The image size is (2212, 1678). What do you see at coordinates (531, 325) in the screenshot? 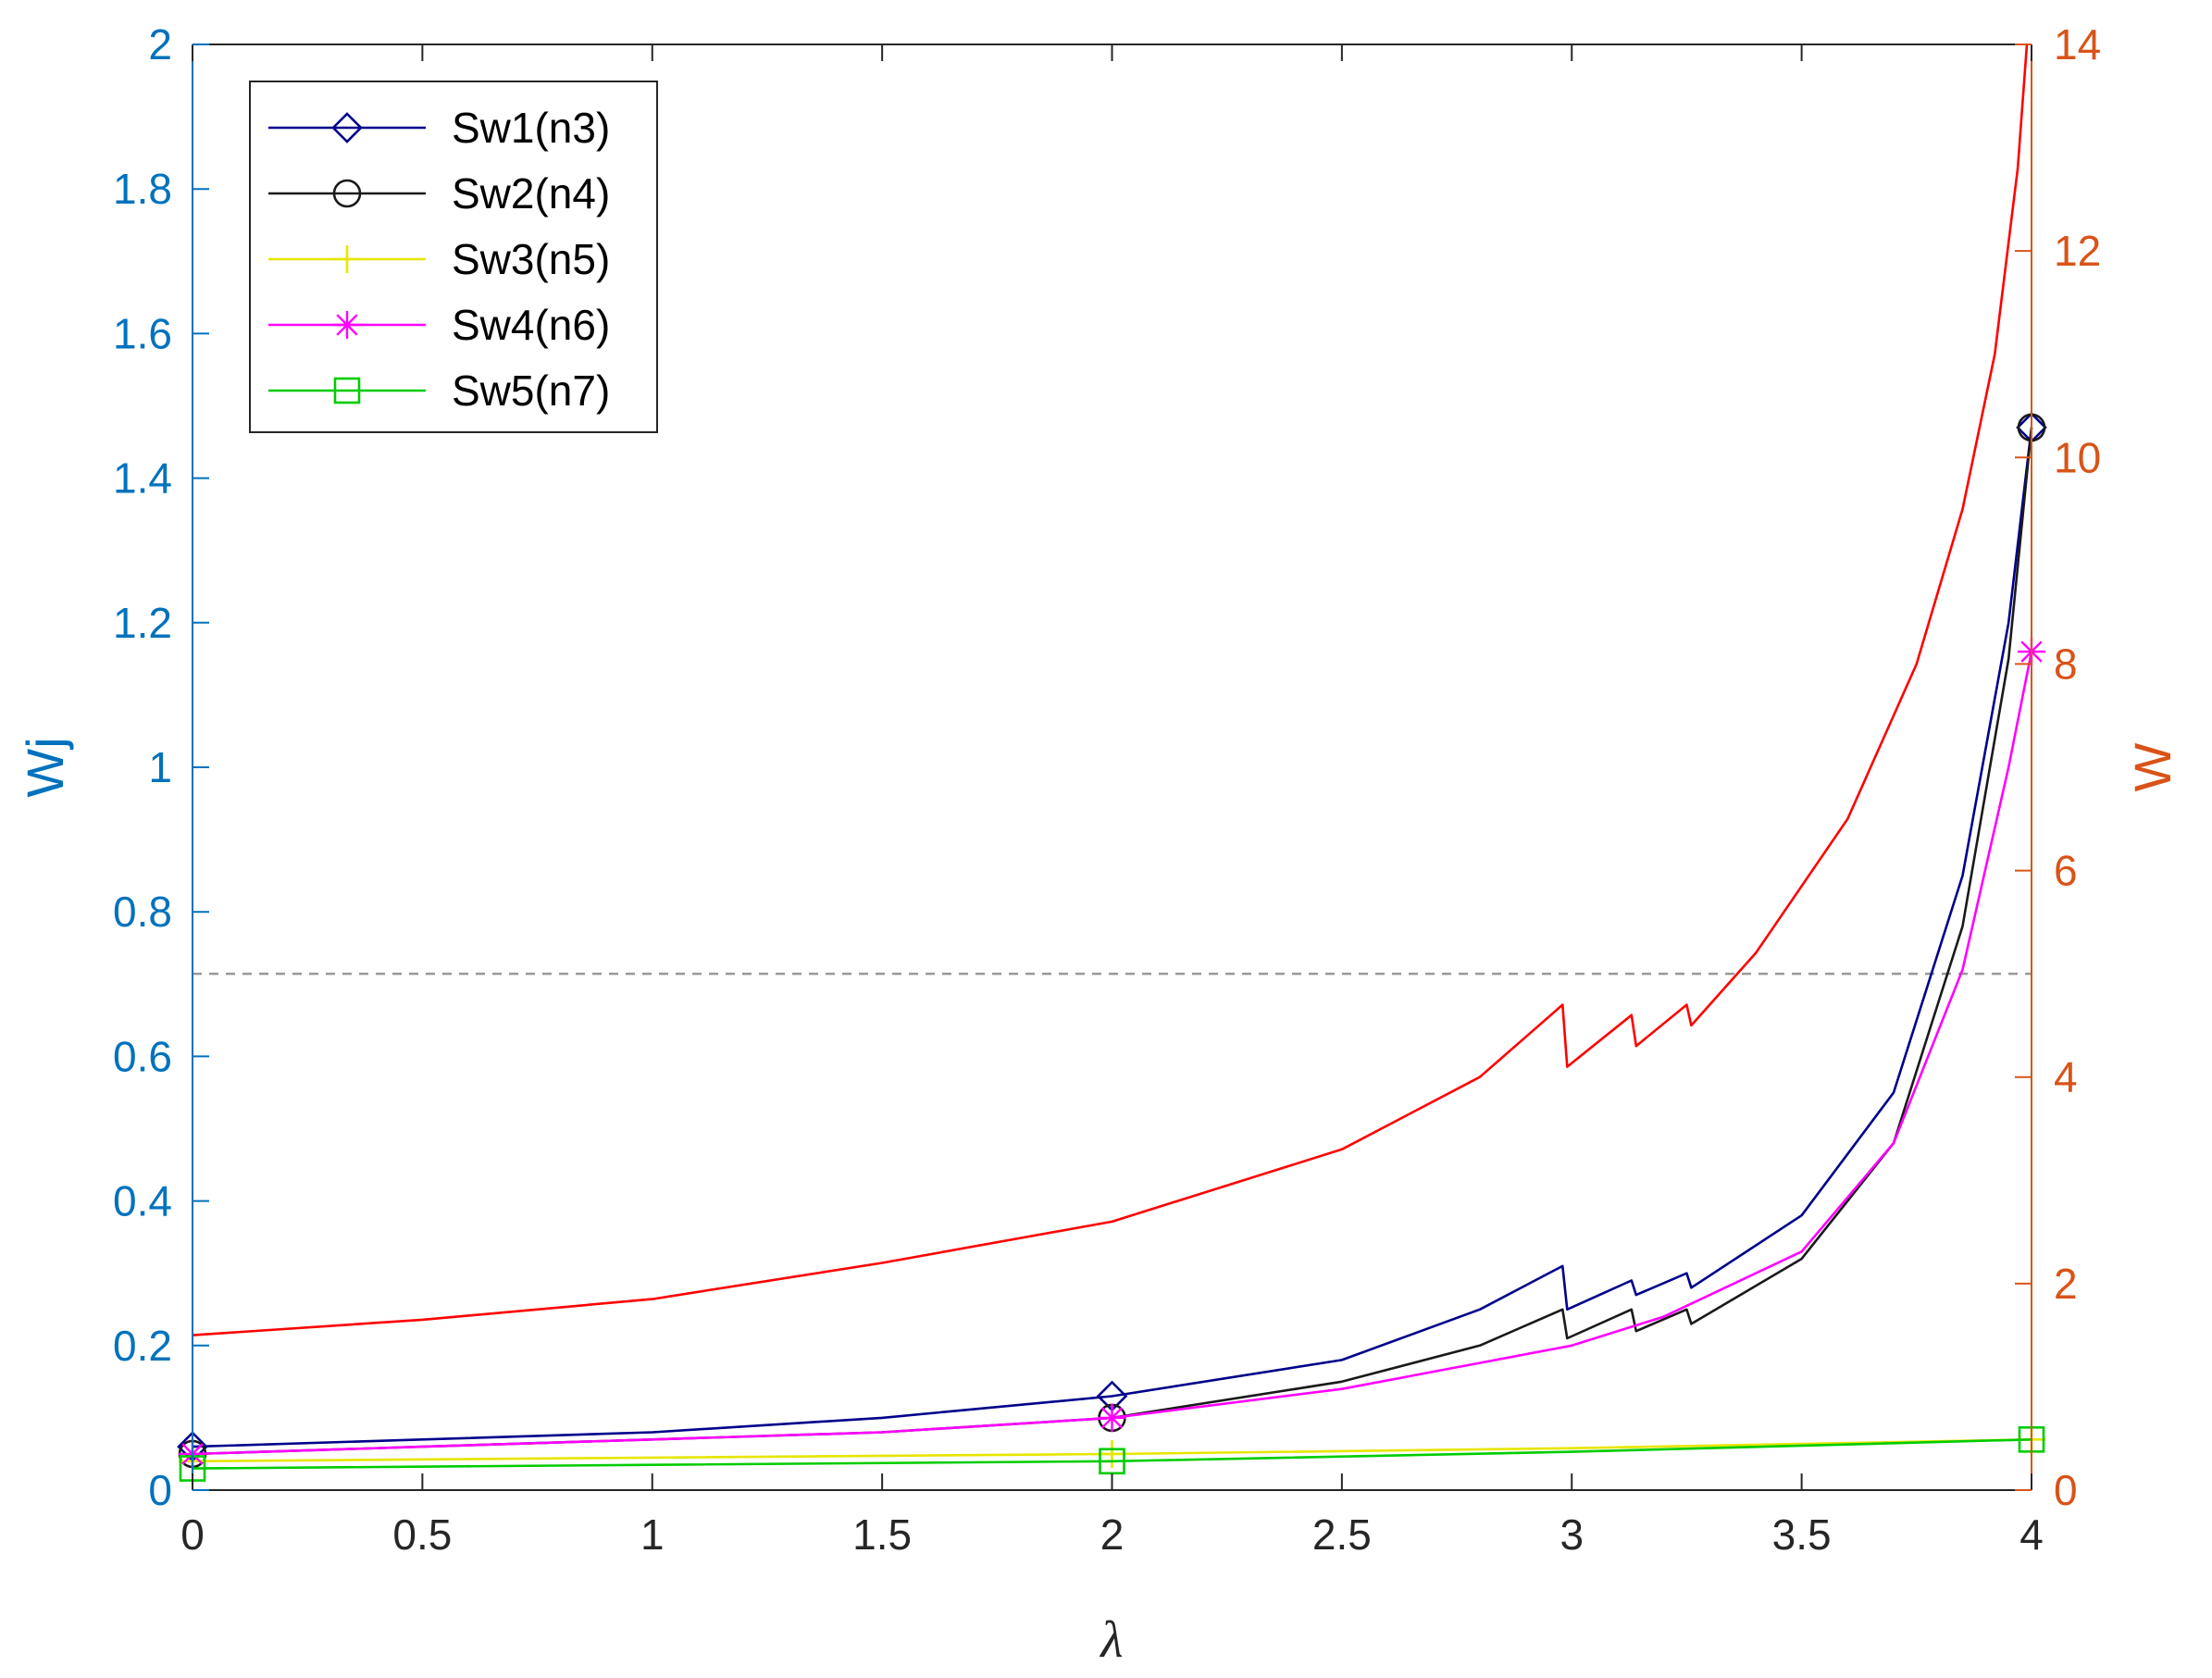
I see `legend-label-3: Sw4(n6)` at bounding box center [531, 325].